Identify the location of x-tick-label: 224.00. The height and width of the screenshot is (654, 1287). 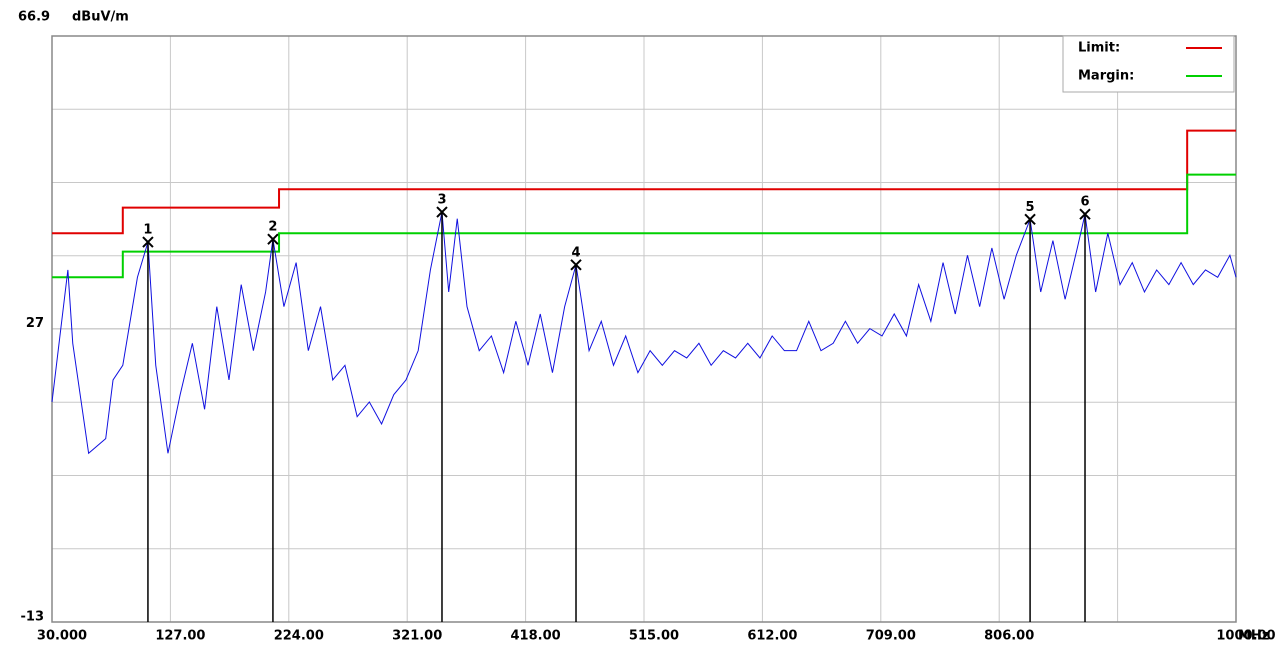
(299, 636).